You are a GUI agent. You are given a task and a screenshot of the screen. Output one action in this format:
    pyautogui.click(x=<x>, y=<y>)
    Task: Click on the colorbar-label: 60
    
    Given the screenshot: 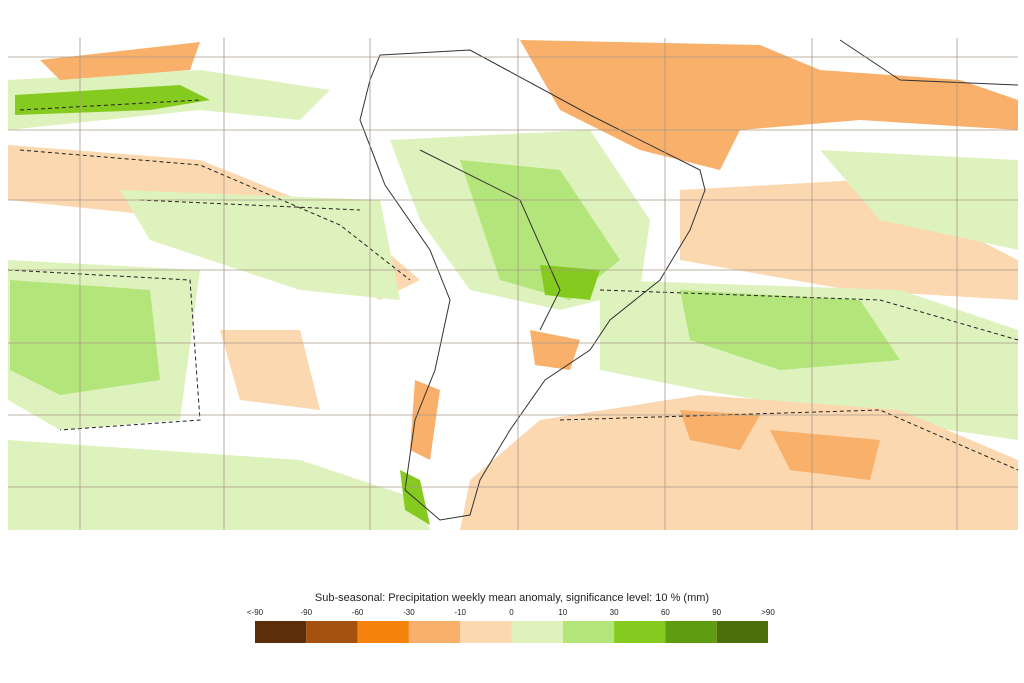 What is the action you would take?
    pyautogui.click(x=665, y=612)
    